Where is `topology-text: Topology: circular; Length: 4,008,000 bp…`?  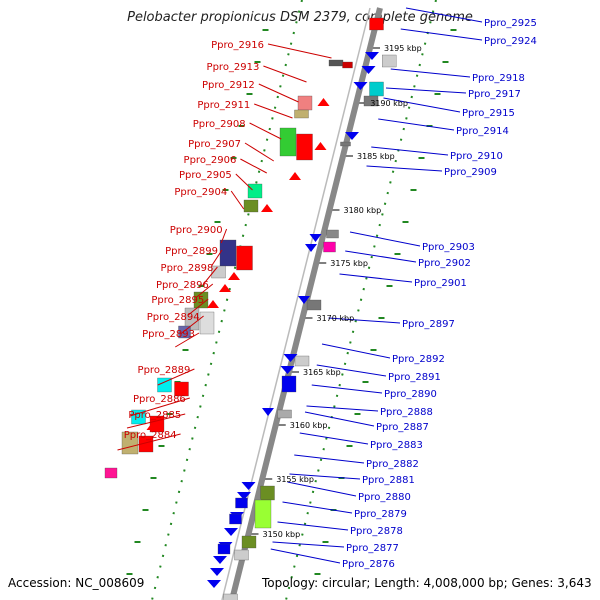
topology-text: Topology: circular; Length: 4,008,000 bp… is located at coordinates (427, 583).